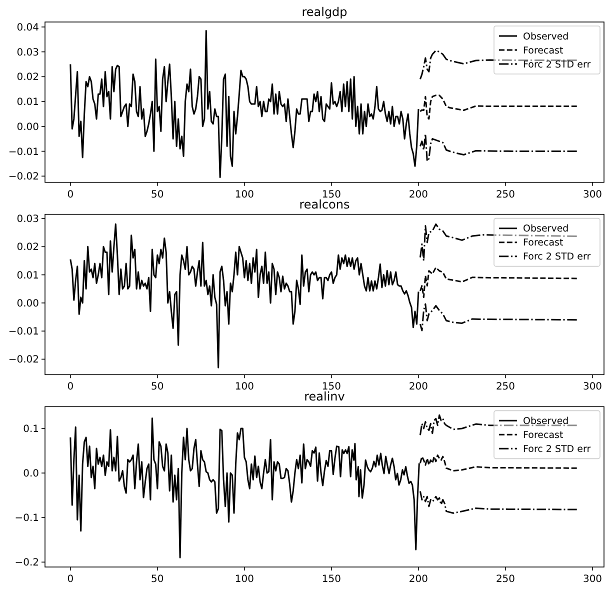  What do you see at coordinates (27, 28) in the screenshot?
I see `y-tick-label: 0.04` at bounding box center [27, 28].